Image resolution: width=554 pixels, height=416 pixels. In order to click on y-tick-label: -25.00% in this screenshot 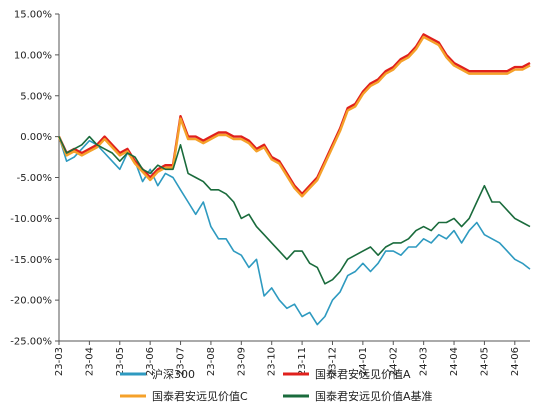, I will do `click(31, 342)`.